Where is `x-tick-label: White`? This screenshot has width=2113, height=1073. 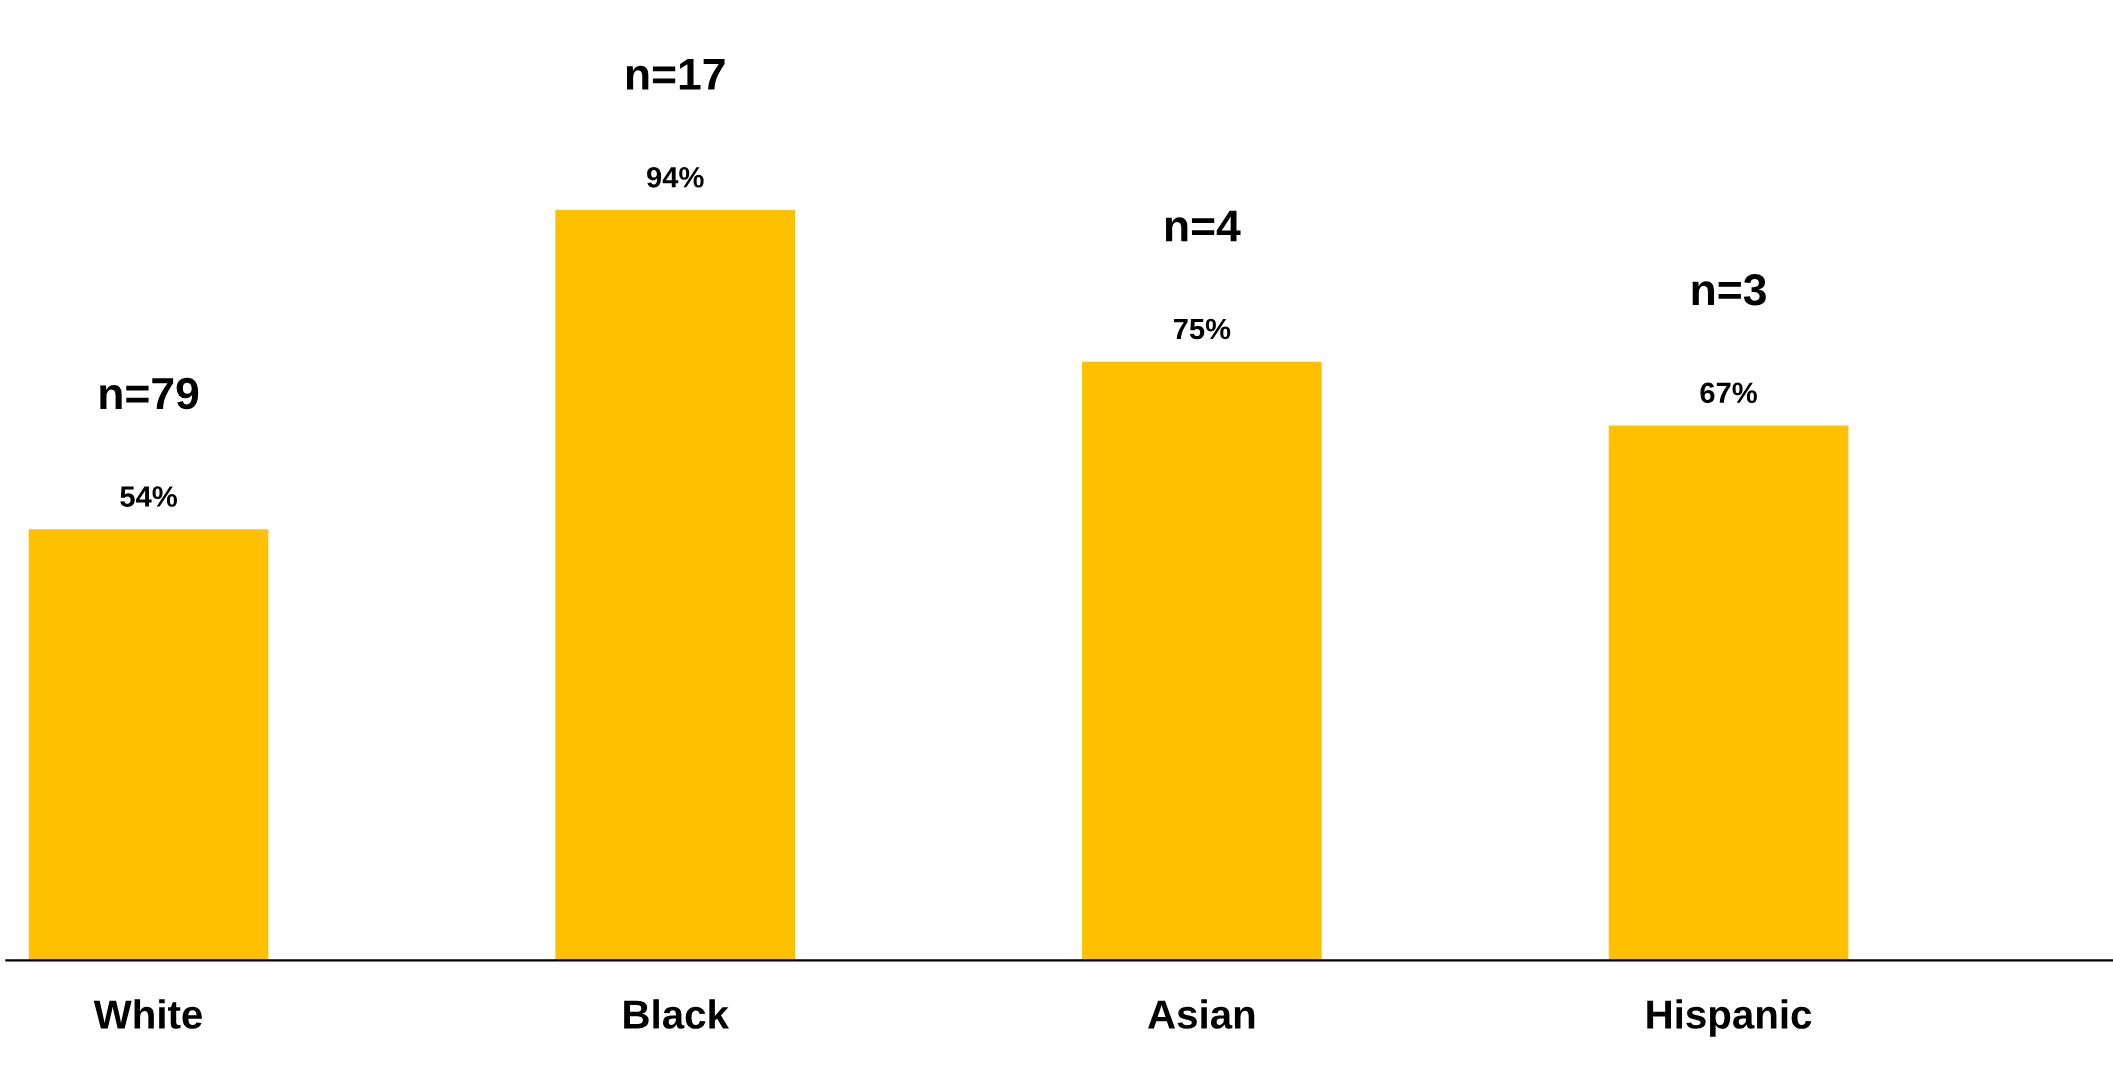 x-tick-label: White is located at coordinates (147, 1014).